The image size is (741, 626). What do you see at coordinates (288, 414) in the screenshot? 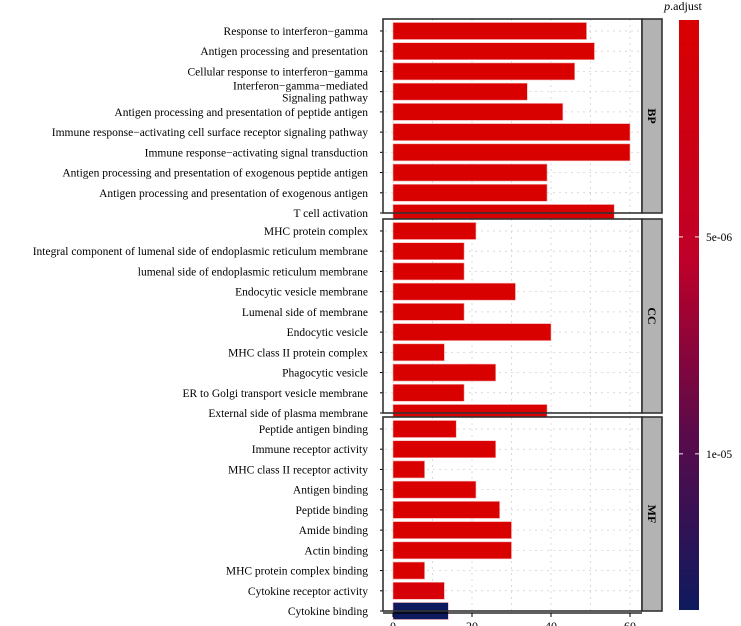
I see `category-label: External side of plasma membrane` at bounding box center [288, 414].